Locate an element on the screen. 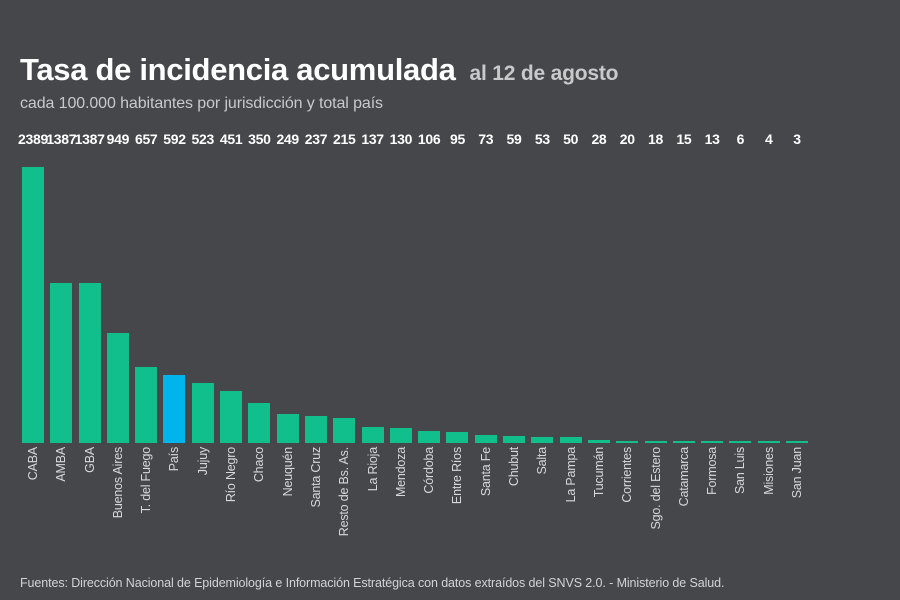  bar-column: 59 is located at coordinates (514, 287).